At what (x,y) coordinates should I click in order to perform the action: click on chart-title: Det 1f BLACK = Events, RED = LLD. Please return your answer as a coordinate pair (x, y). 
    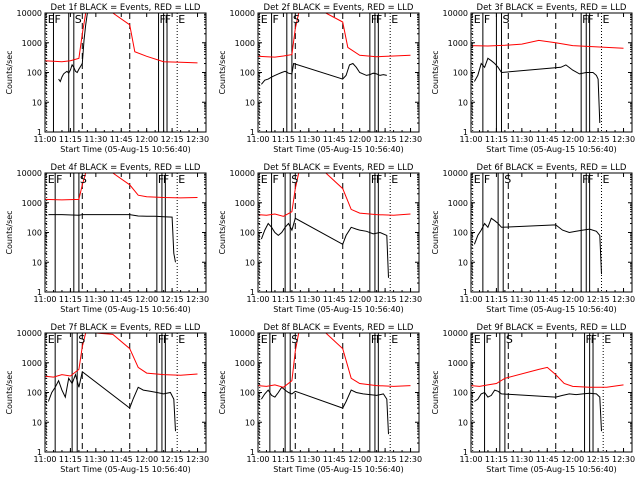
    Looking at the image, I should click on (126, 8).